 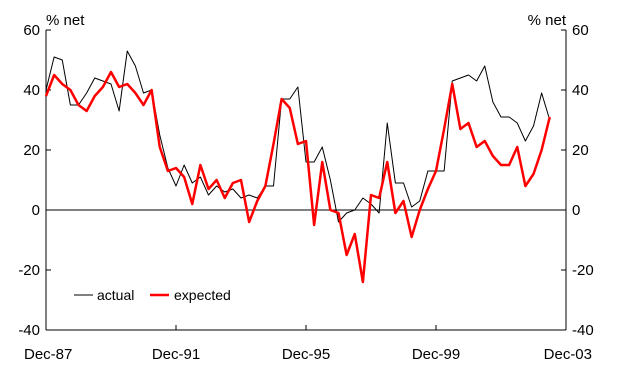 I want to click on y-tick-label-right: 40, so click(x=580, y=90).